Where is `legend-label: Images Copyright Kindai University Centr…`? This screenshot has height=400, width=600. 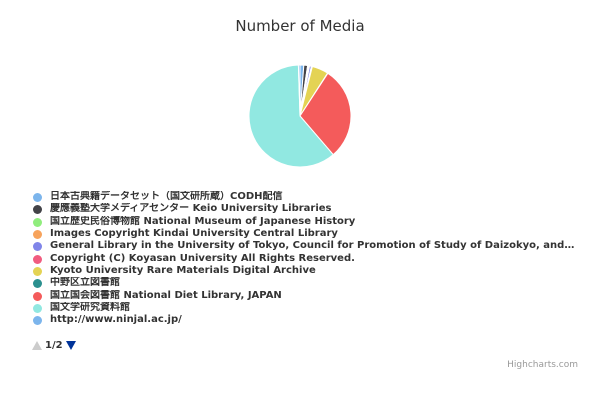
legend-label: Images Copyright Kindai University Centr… is located at coordinates (194, 234).